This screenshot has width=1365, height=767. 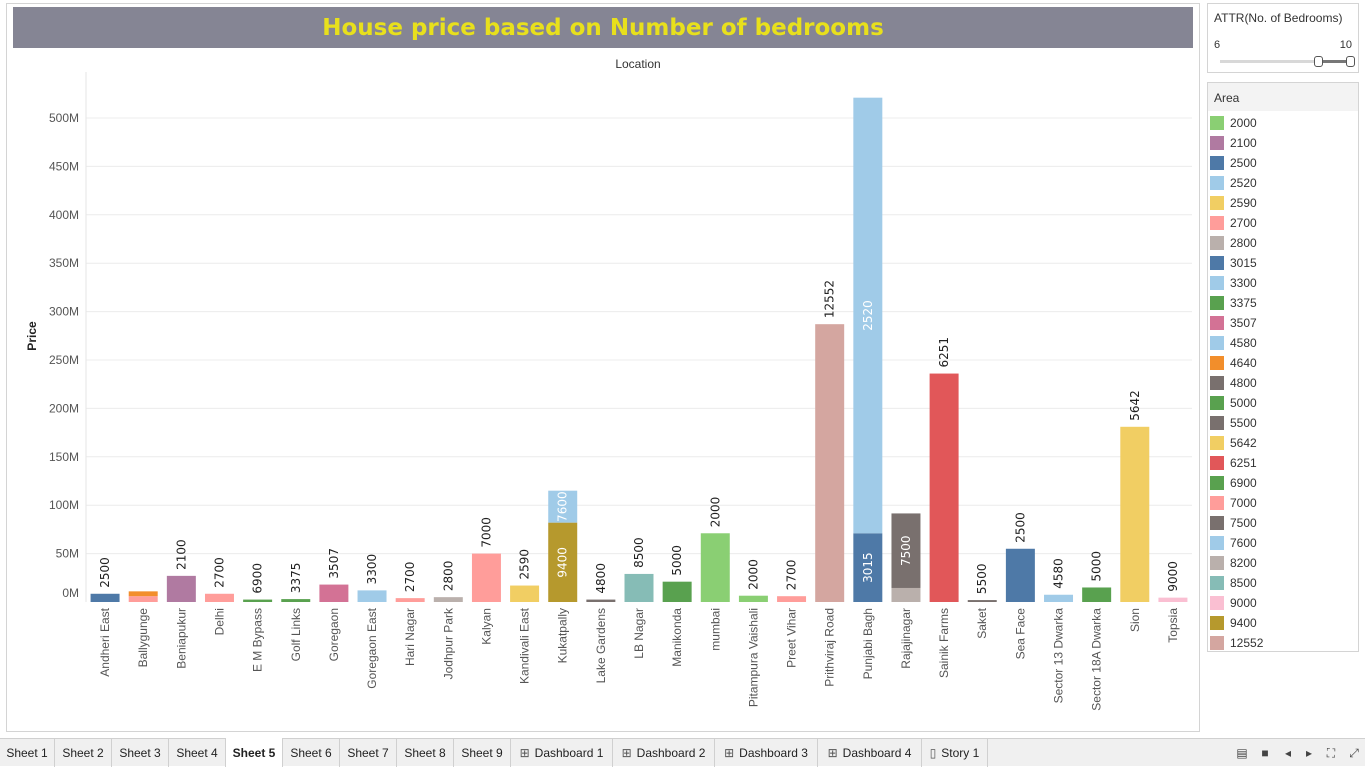 What do you see at coordinates (1265, 753) in the screenshot?
I see `sheet-sorter-icon: ■` at bounding box center [1265, 753].